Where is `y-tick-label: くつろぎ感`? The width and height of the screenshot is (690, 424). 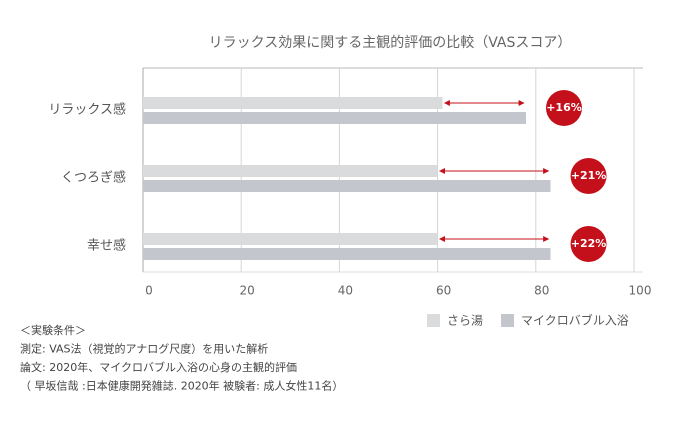
y-tick-label: くつろぎ感 is located at coordinates (93, 178).